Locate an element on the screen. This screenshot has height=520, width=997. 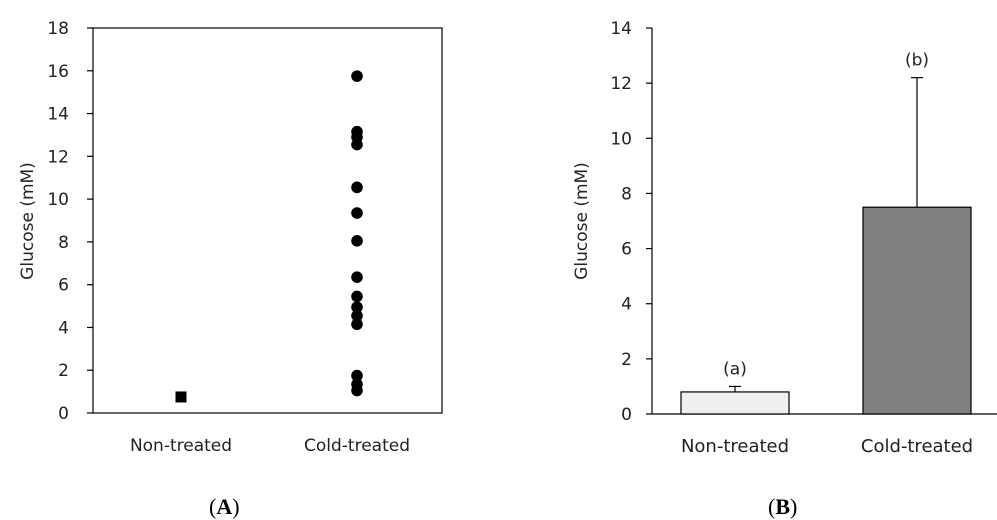
y-tick-label-b: 12 is located at coordinates (621, 84).